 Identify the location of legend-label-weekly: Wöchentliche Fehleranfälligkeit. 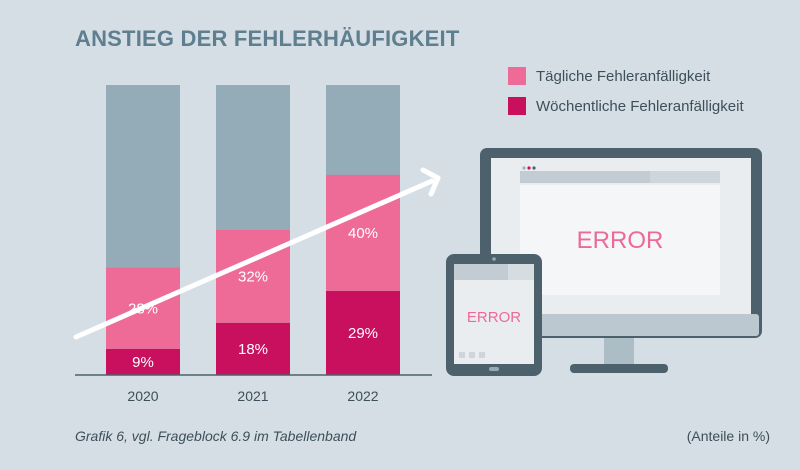
(640, 106).